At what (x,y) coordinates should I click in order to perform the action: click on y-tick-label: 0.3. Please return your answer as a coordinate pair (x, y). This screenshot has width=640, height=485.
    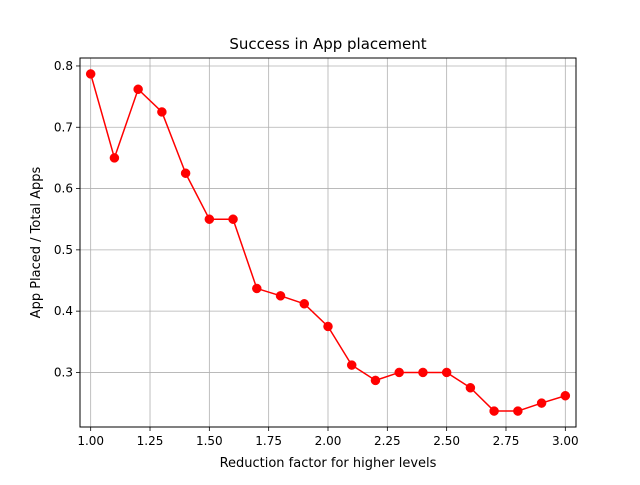
    Looking at the image, I should click on (63, 372).